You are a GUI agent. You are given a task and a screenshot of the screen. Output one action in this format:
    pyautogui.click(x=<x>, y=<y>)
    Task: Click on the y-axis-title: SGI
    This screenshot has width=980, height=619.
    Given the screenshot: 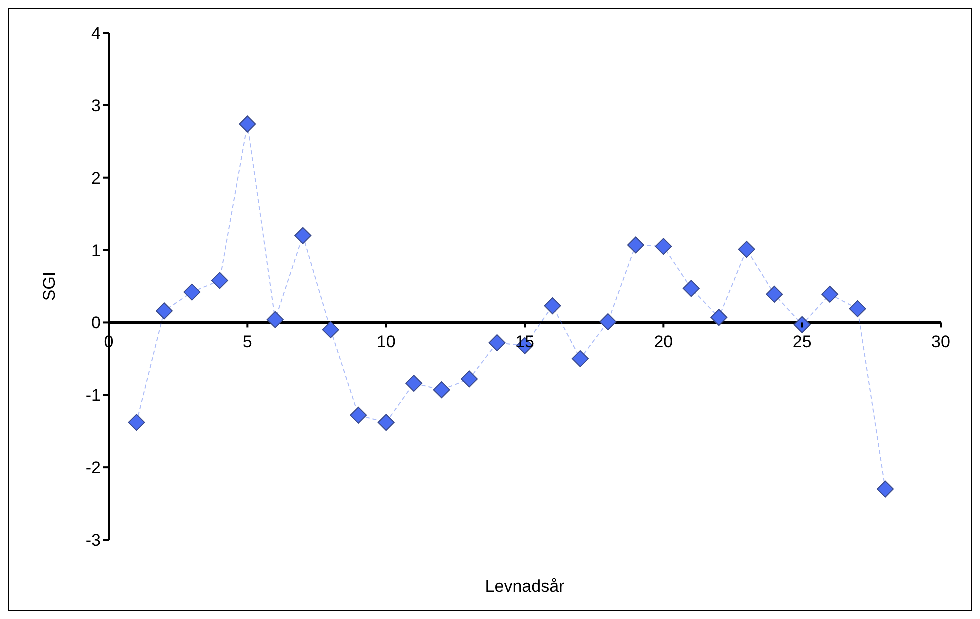 What is the action you would take?
    pyautogui.click(x=50, y=287)
    